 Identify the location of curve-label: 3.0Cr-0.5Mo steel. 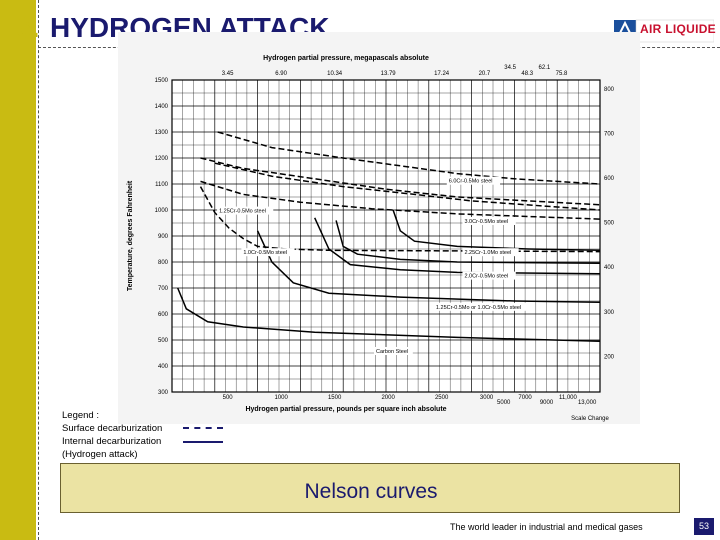
(486, 222).